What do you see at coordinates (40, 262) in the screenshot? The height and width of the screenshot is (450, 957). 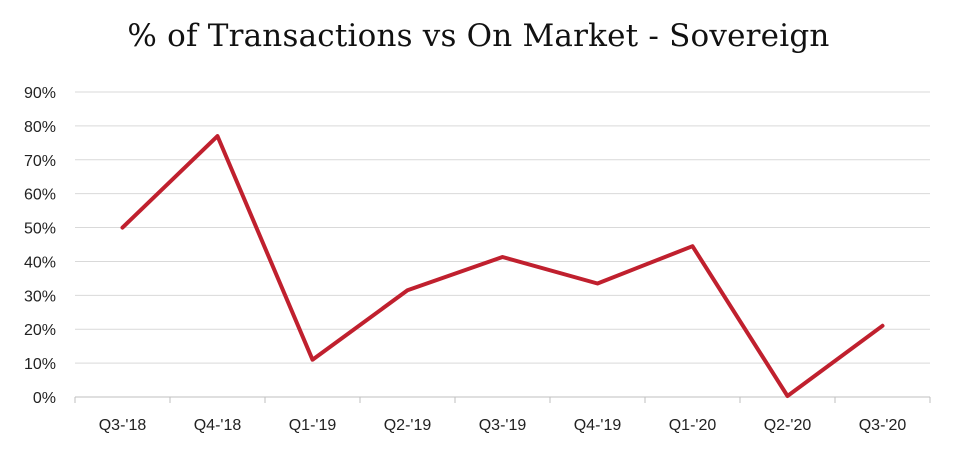 I see `y-tick-label: 40%` at bounding box center [40, 262].